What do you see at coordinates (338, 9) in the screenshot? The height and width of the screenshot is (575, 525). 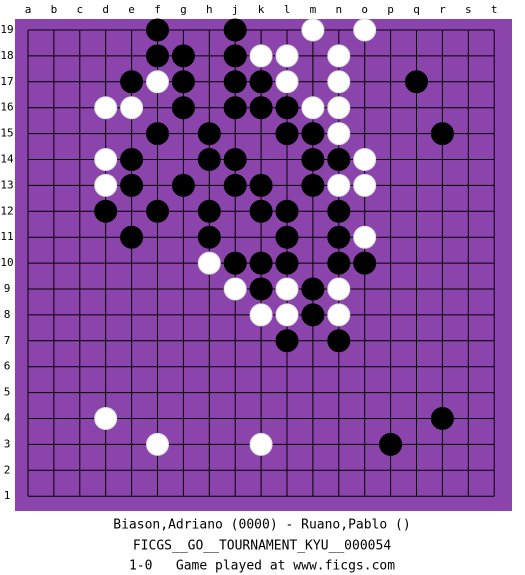 I see `column-label: n` at bounding box center [338, 9].